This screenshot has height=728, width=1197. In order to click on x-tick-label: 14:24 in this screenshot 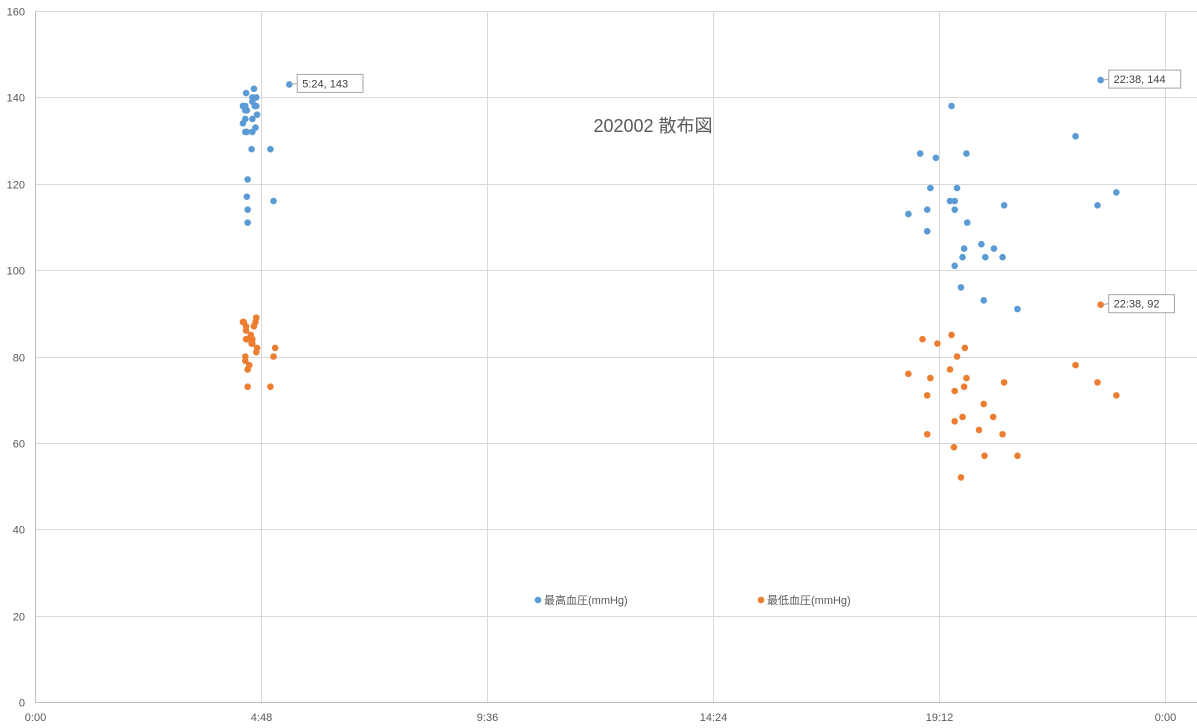, I will do `click(714, 718)`.